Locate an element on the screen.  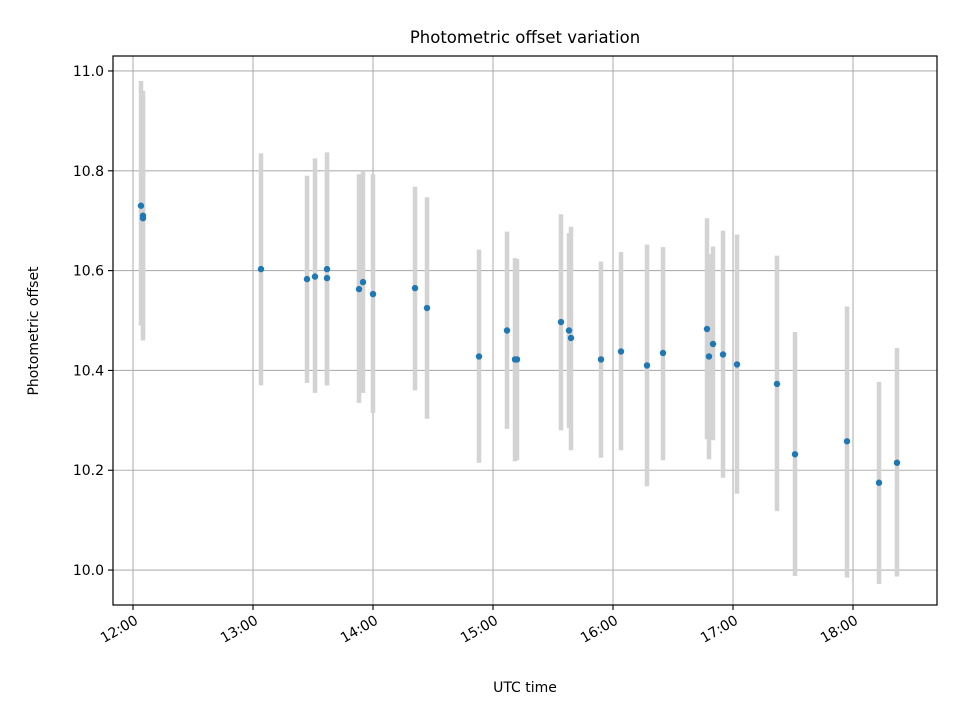
y-tick-label: 10.2 is located at coordinates (88, 471).